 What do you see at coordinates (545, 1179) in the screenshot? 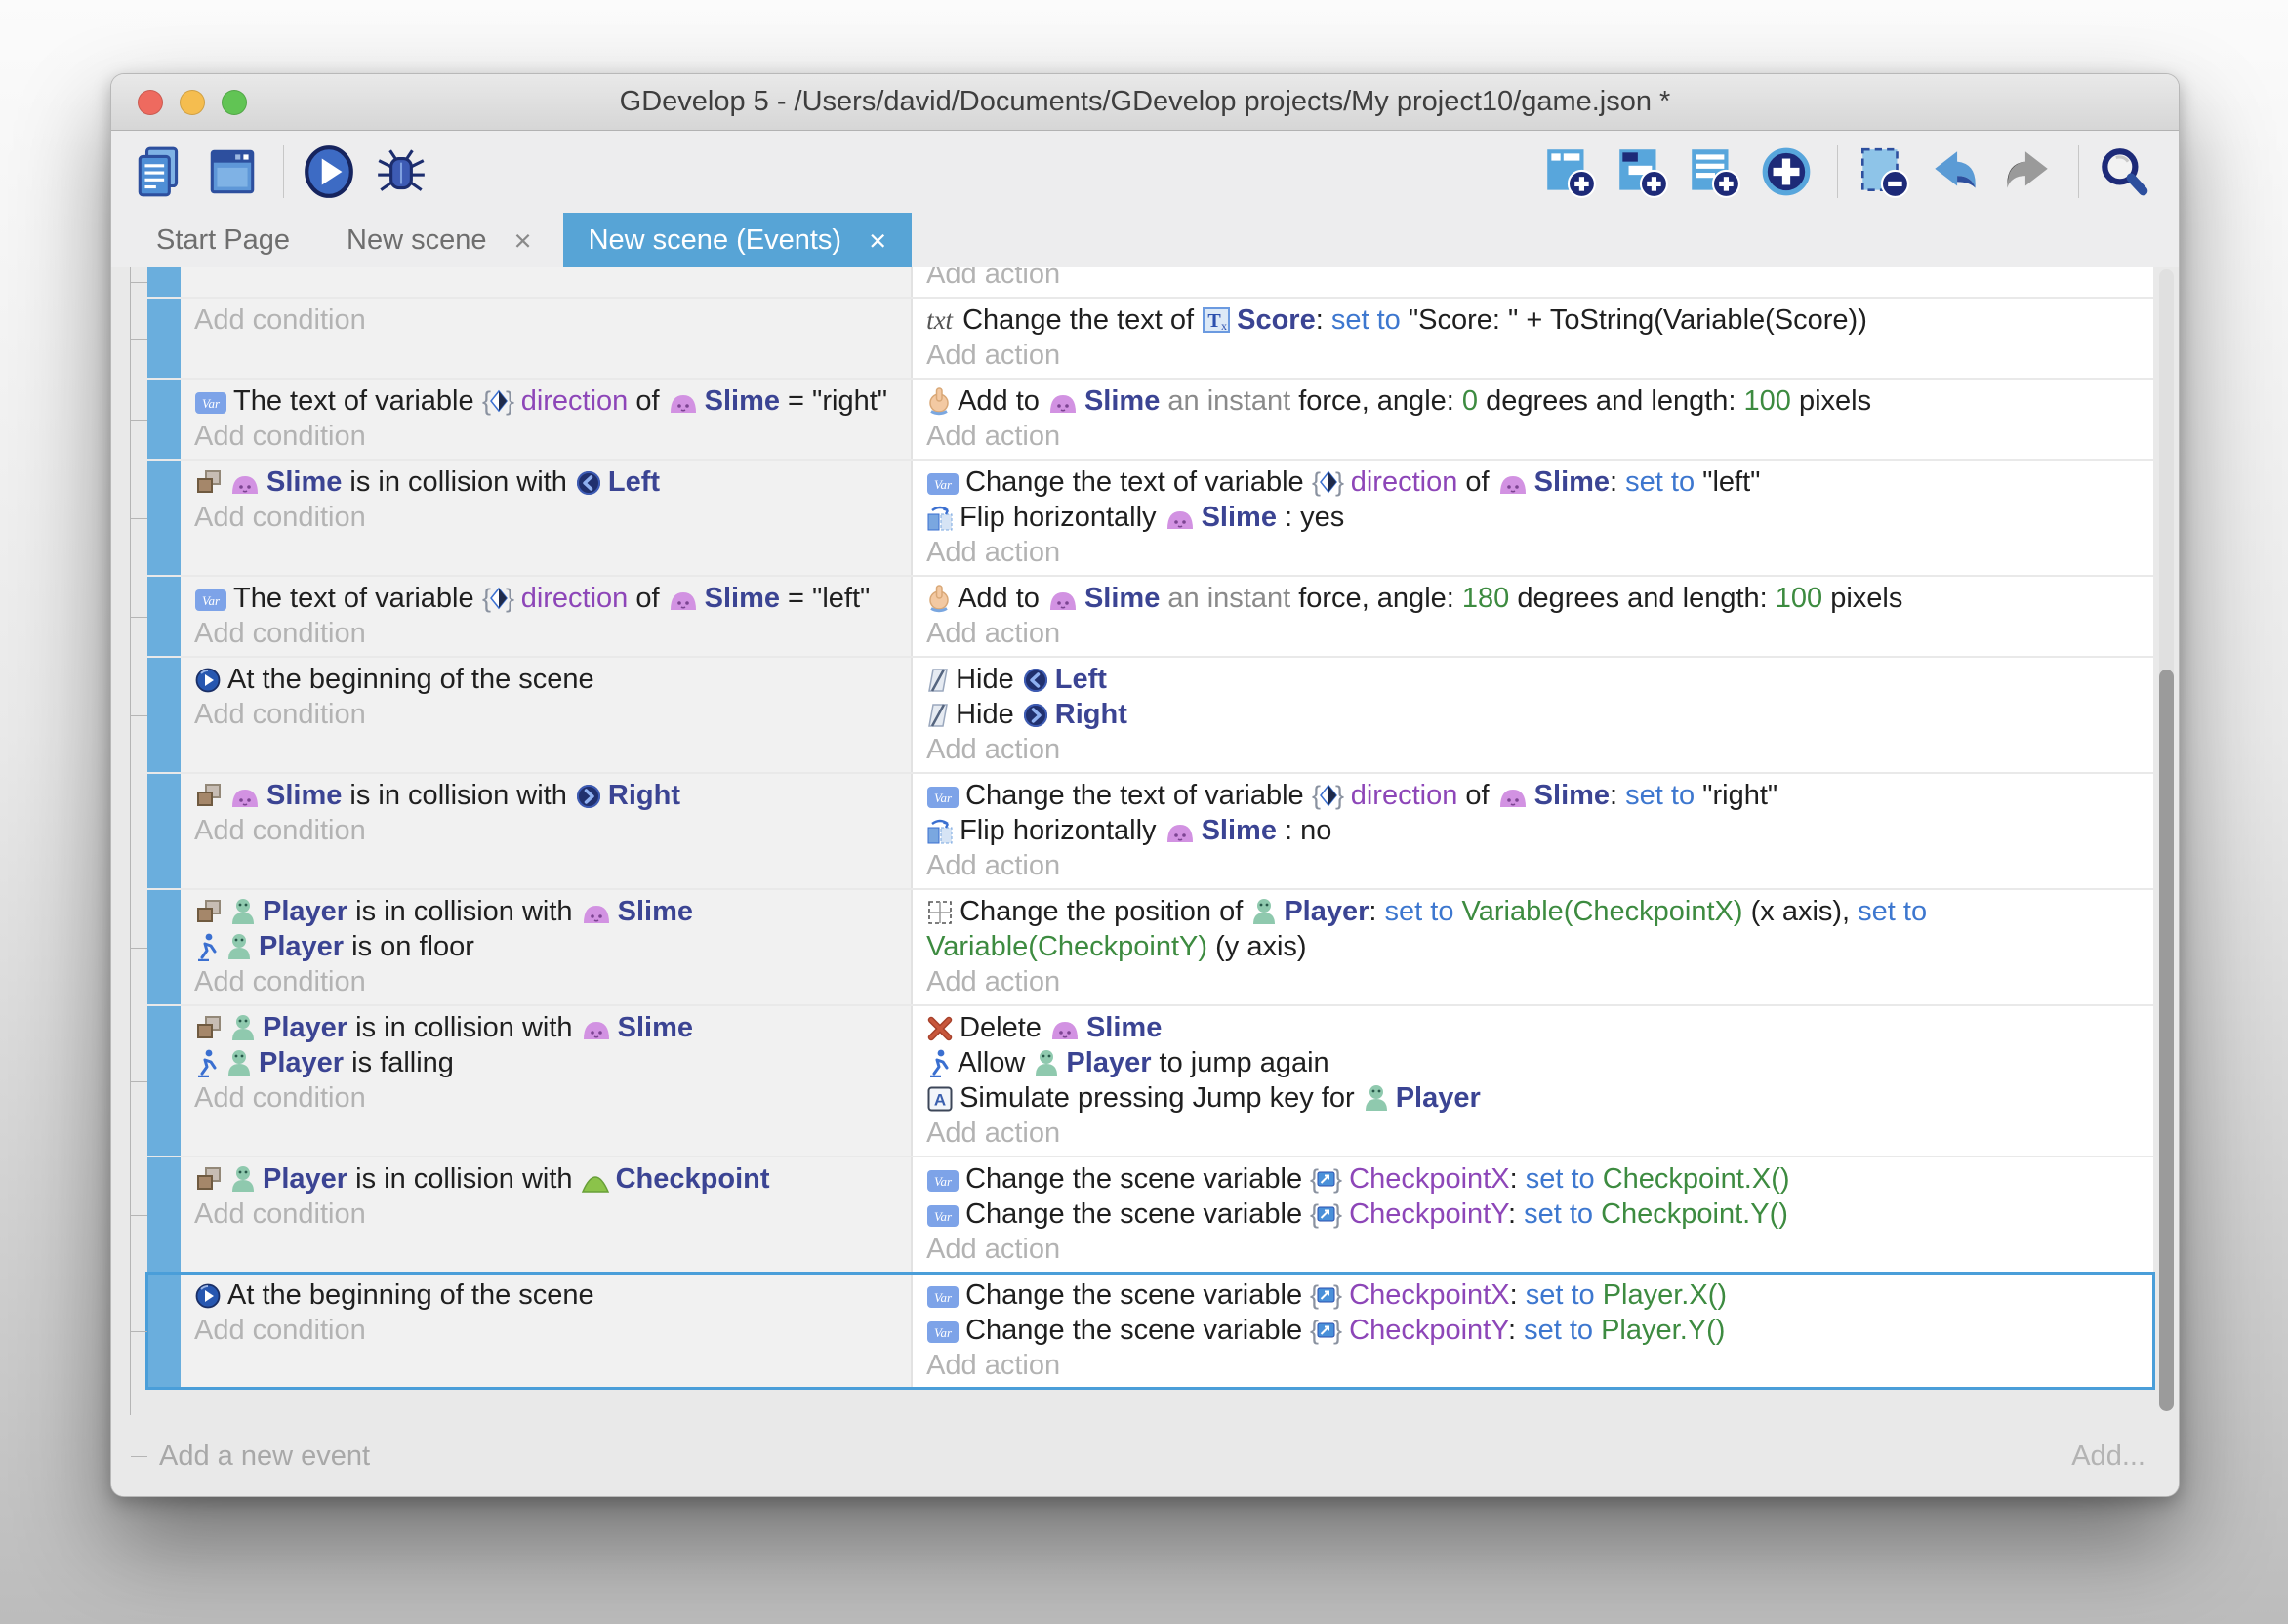
I see `condition-line: Player is in collision with Checkpoint` at bounding box center [545, 1179].